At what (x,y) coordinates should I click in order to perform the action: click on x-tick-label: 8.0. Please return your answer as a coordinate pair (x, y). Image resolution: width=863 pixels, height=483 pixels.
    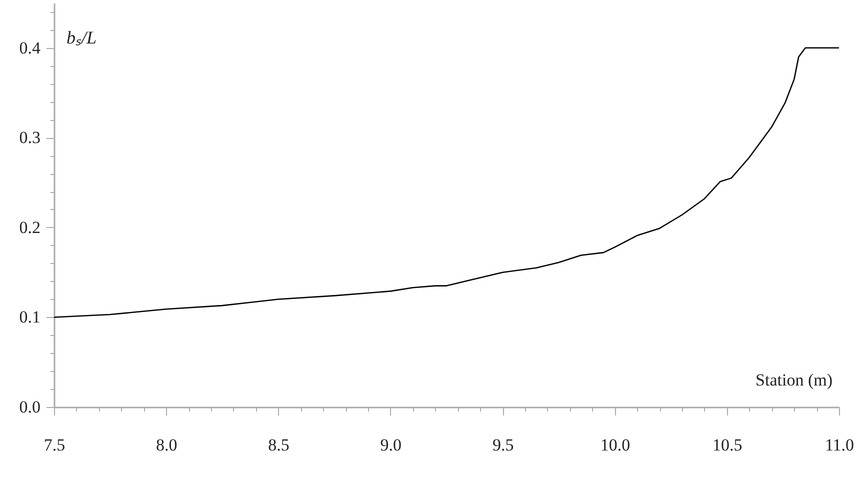
    Looking at the image, I should click on (167, 445).